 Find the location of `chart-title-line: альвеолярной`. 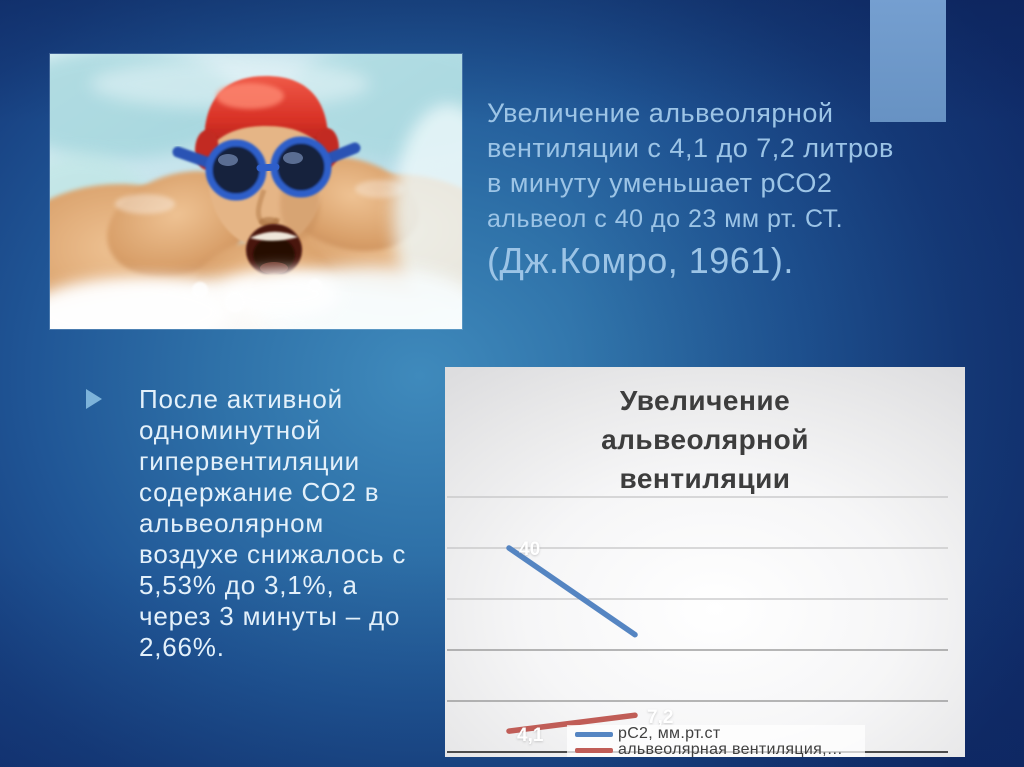

chart-title-line: альвеолярной is located at coordinates (705, 439).